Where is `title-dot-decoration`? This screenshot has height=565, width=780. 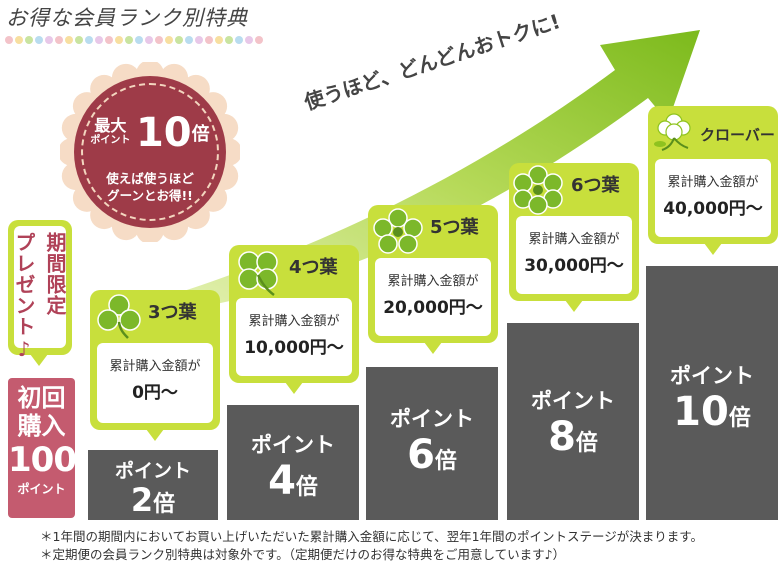 title-dot-decoration is located at coordinates (134, 40).